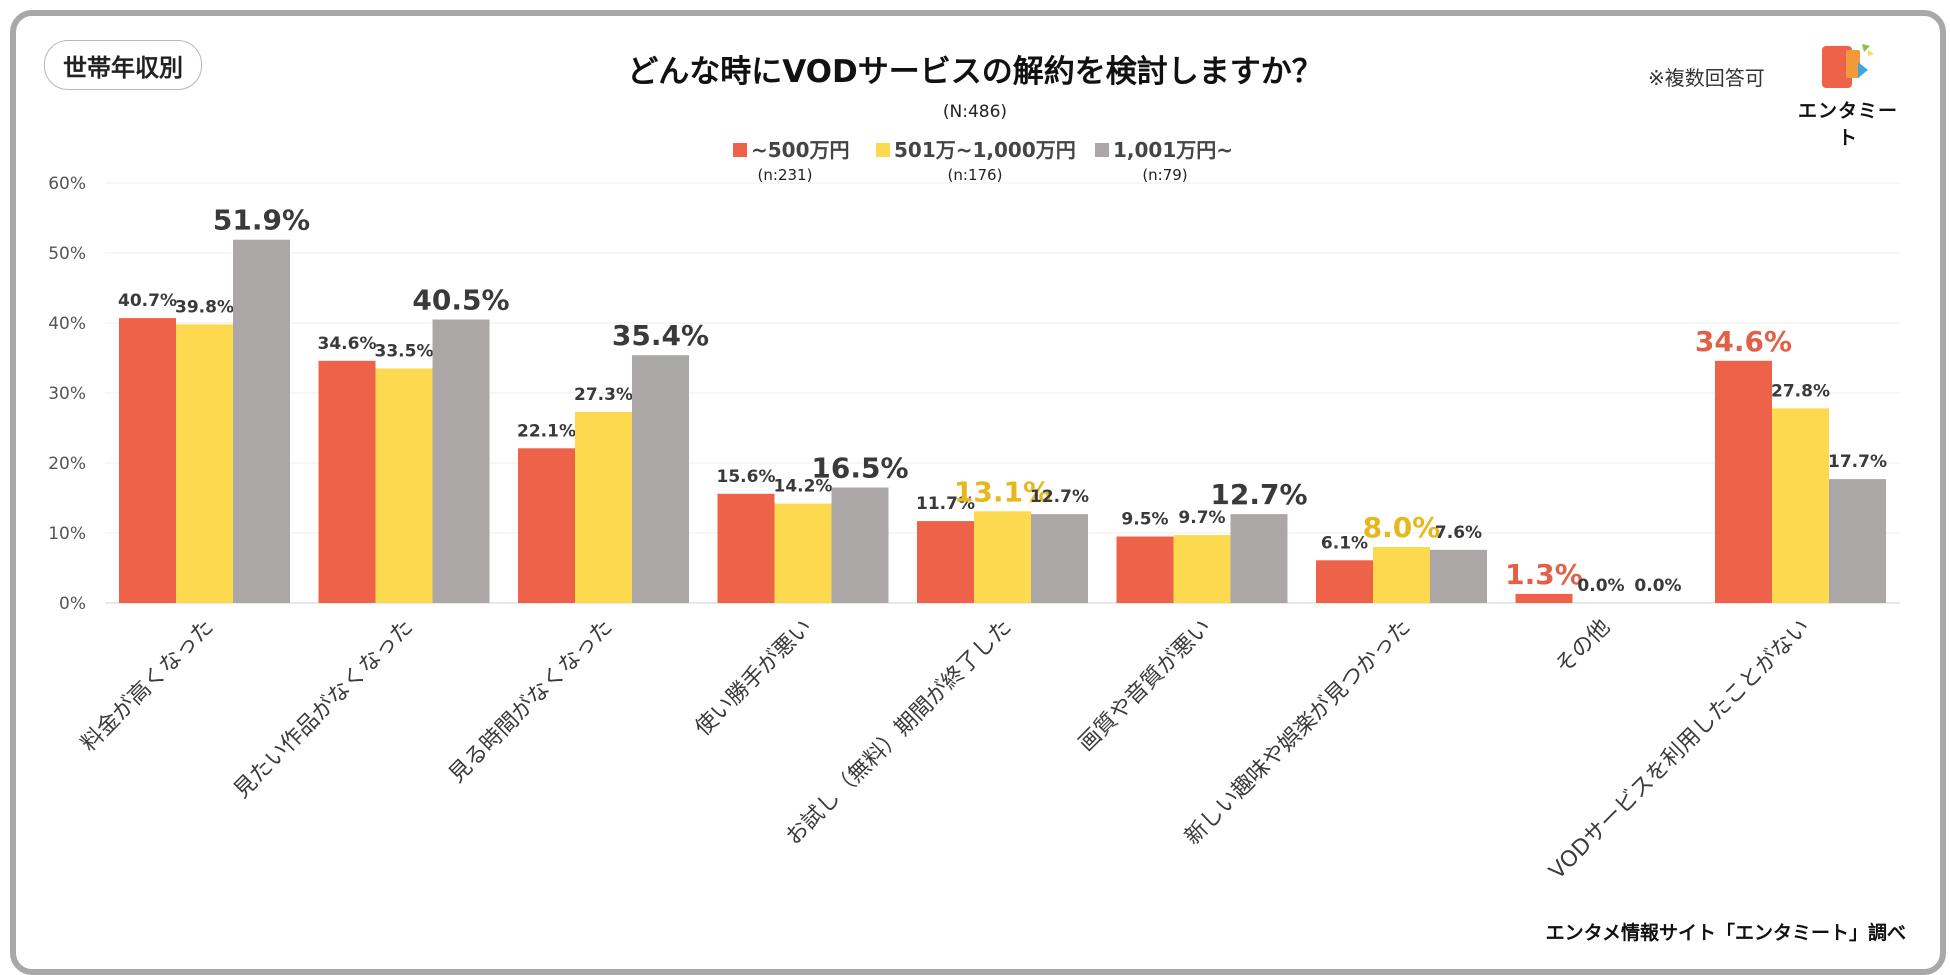 Image resolution: width=1950 pixels, height=975 pixels. I want to click on chart-title: どんな時にVODサービスの解約を検討しますか？, so click(975, 72).